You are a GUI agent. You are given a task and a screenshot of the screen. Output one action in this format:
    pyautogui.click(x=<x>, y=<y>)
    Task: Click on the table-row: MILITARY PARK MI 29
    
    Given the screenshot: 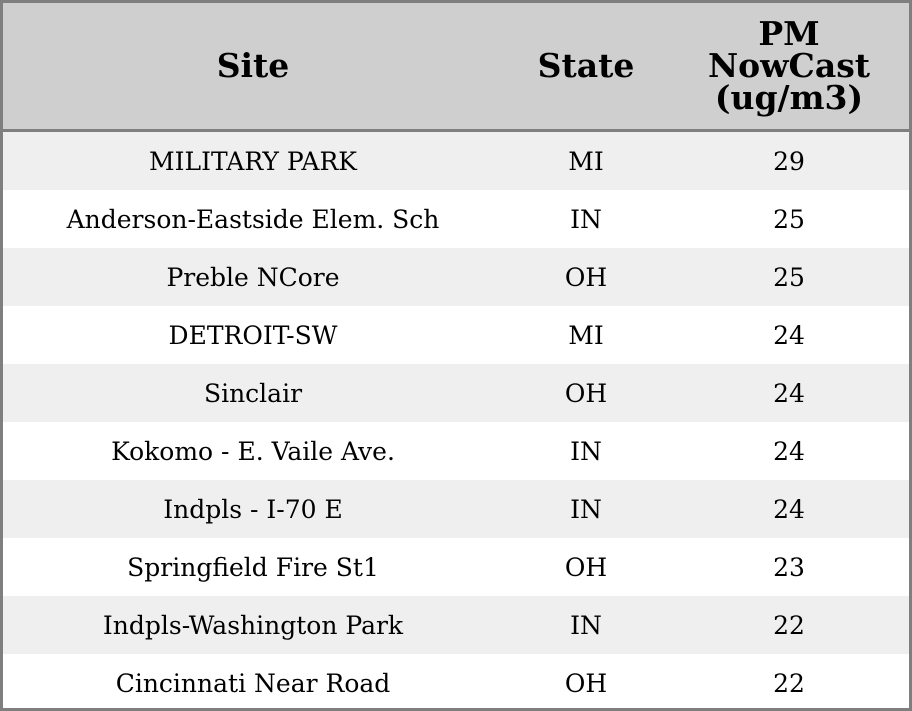 What is the action you would take?
    pyautogui.click(x=456, y=161)
    